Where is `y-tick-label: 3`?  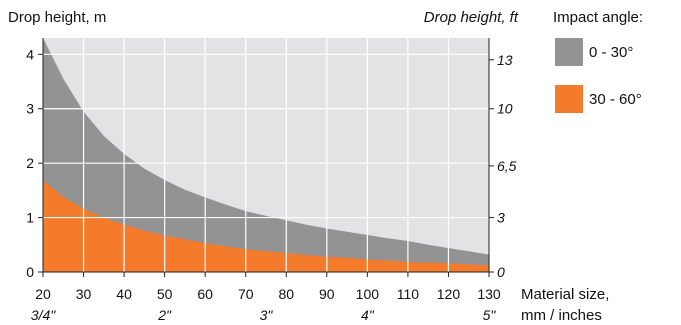 y-tick-label: 3 is located at coordinates (30, 109).